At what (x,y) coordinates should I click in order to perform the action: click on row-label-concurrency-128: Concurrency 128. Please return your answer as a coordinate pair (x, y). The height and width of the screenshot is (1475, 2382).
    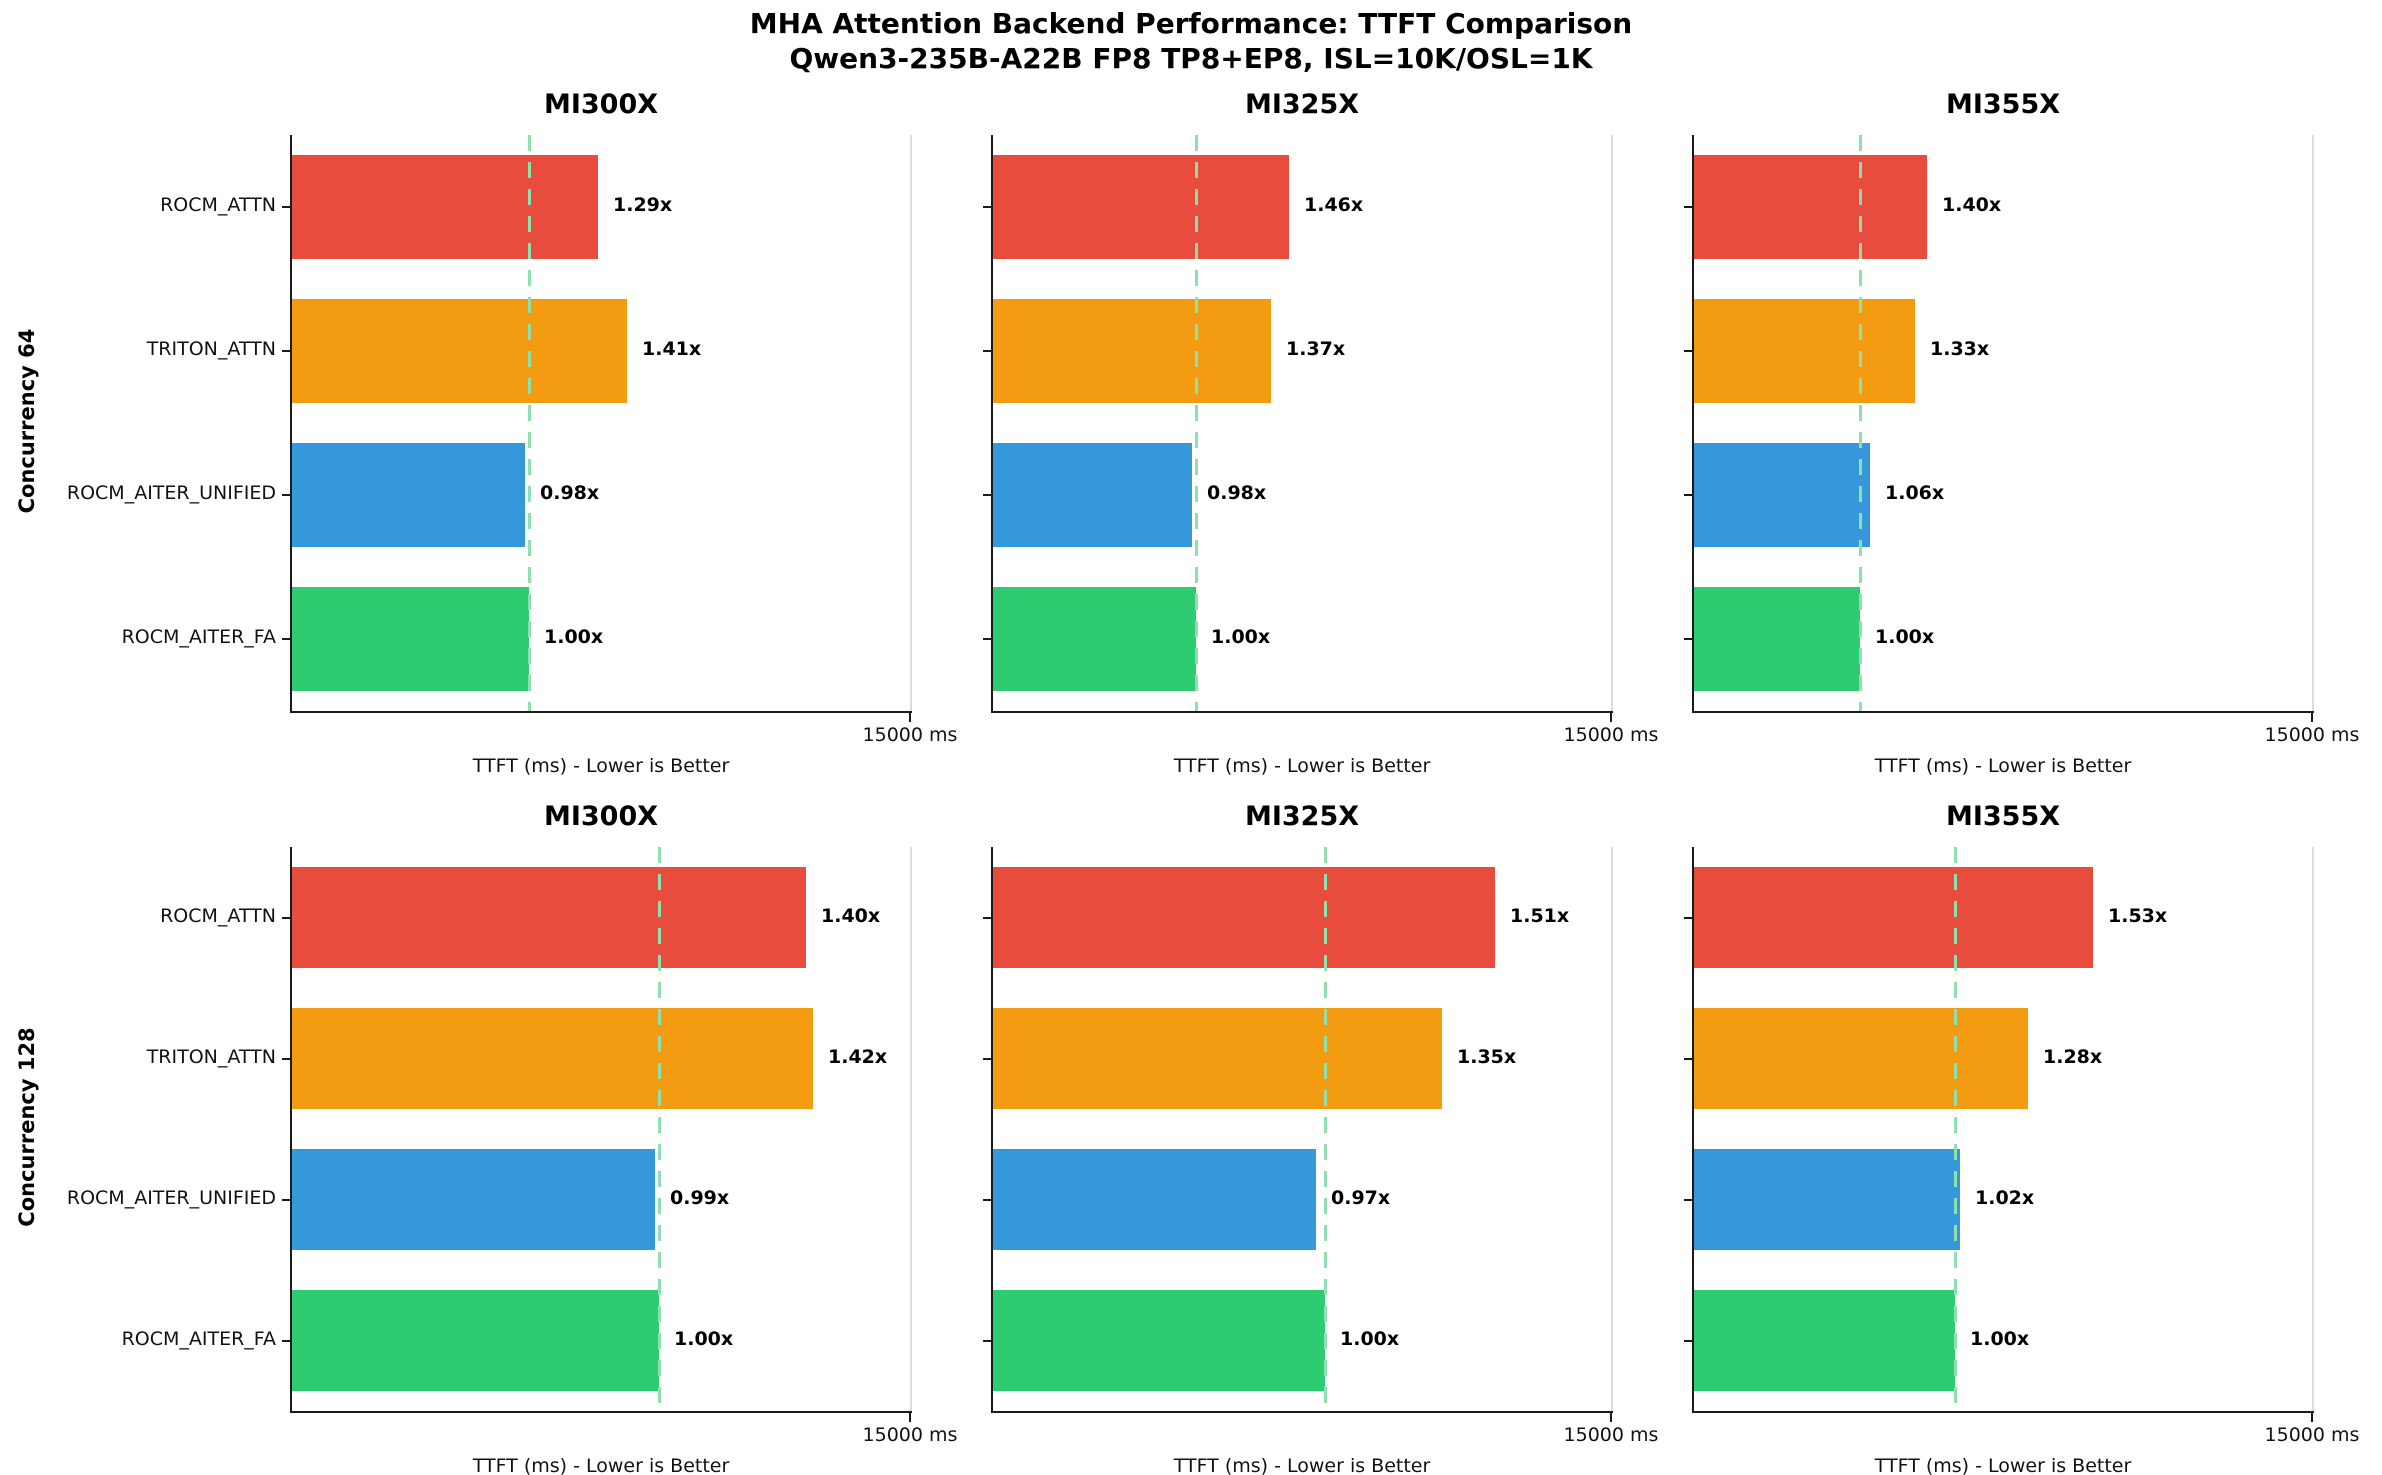
    Looking at the image, I should click on (27, 1127).